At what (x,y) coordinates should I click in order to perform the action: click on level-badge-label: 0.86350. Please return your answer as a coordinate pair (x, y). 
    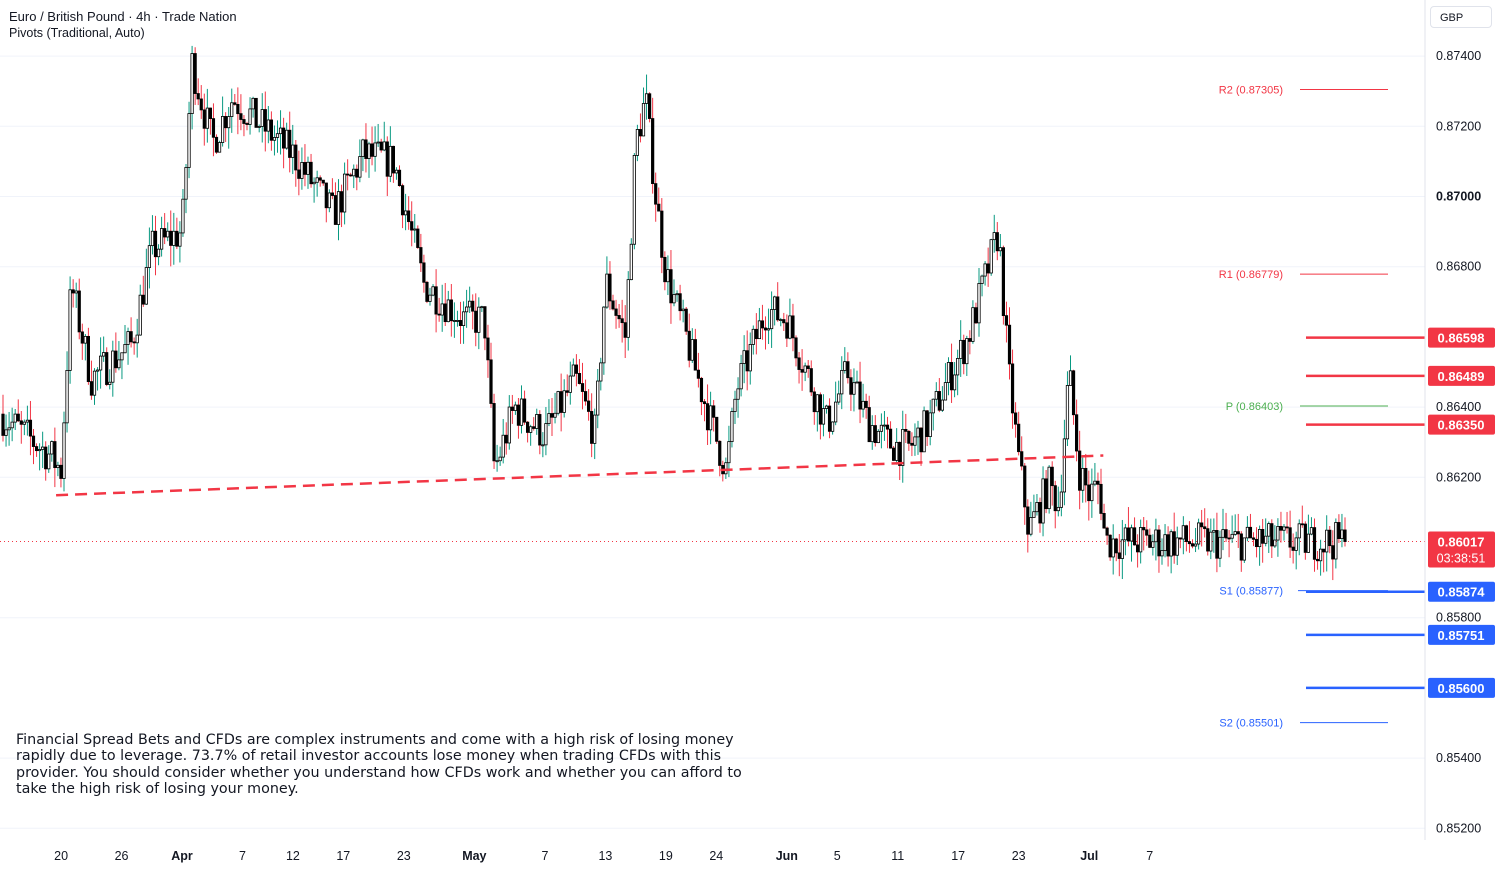
    Looking at the image, I should click on (1461, 425).